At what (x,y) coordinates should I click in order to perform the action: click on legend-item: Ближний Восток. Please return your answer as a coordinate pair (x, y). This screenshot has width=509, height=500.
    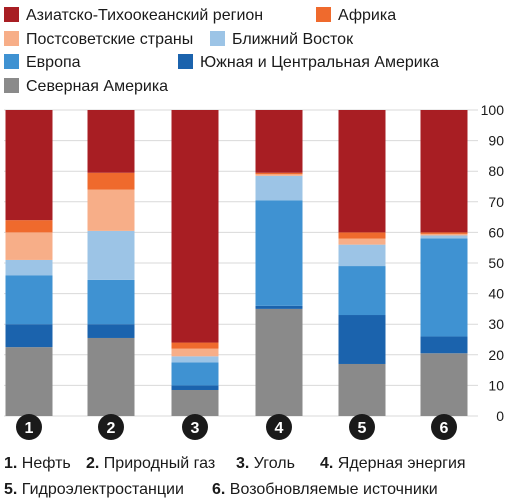
    Looking at the image, I should click on (282, 39).